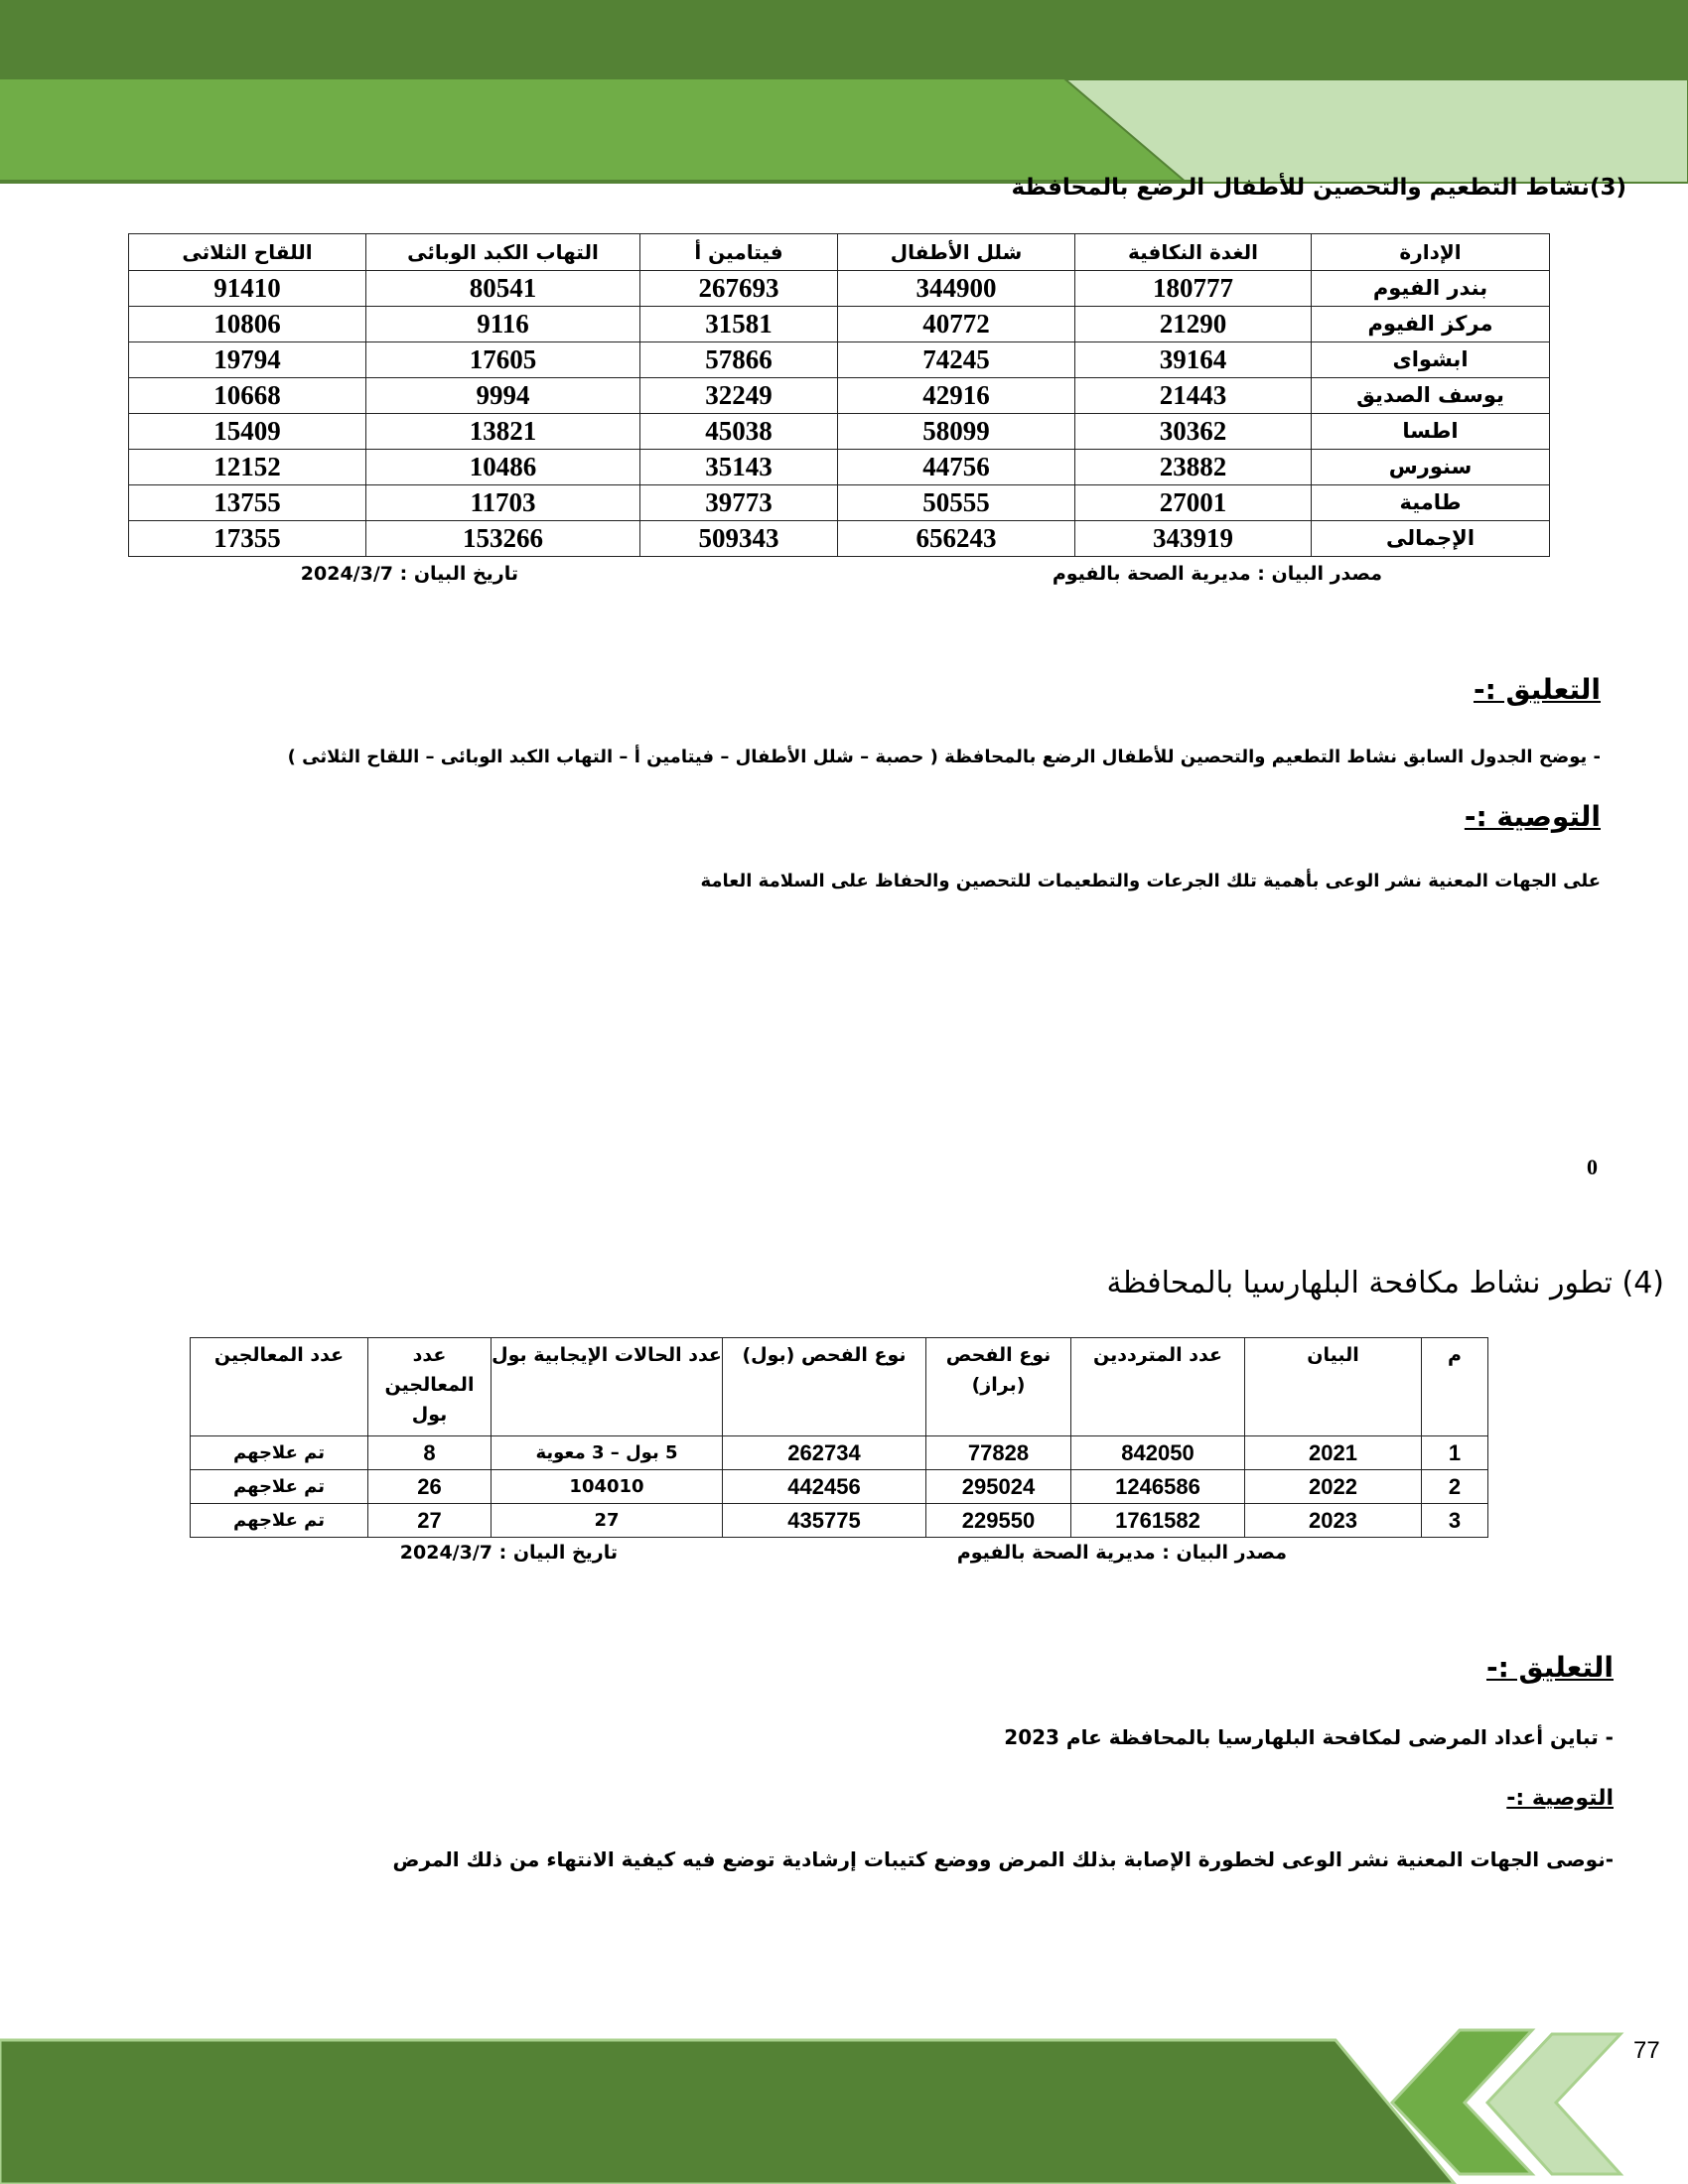  Describe the element at coordinates (728, 2111) in the screenshot. I see `footer-dark-band` at that location.